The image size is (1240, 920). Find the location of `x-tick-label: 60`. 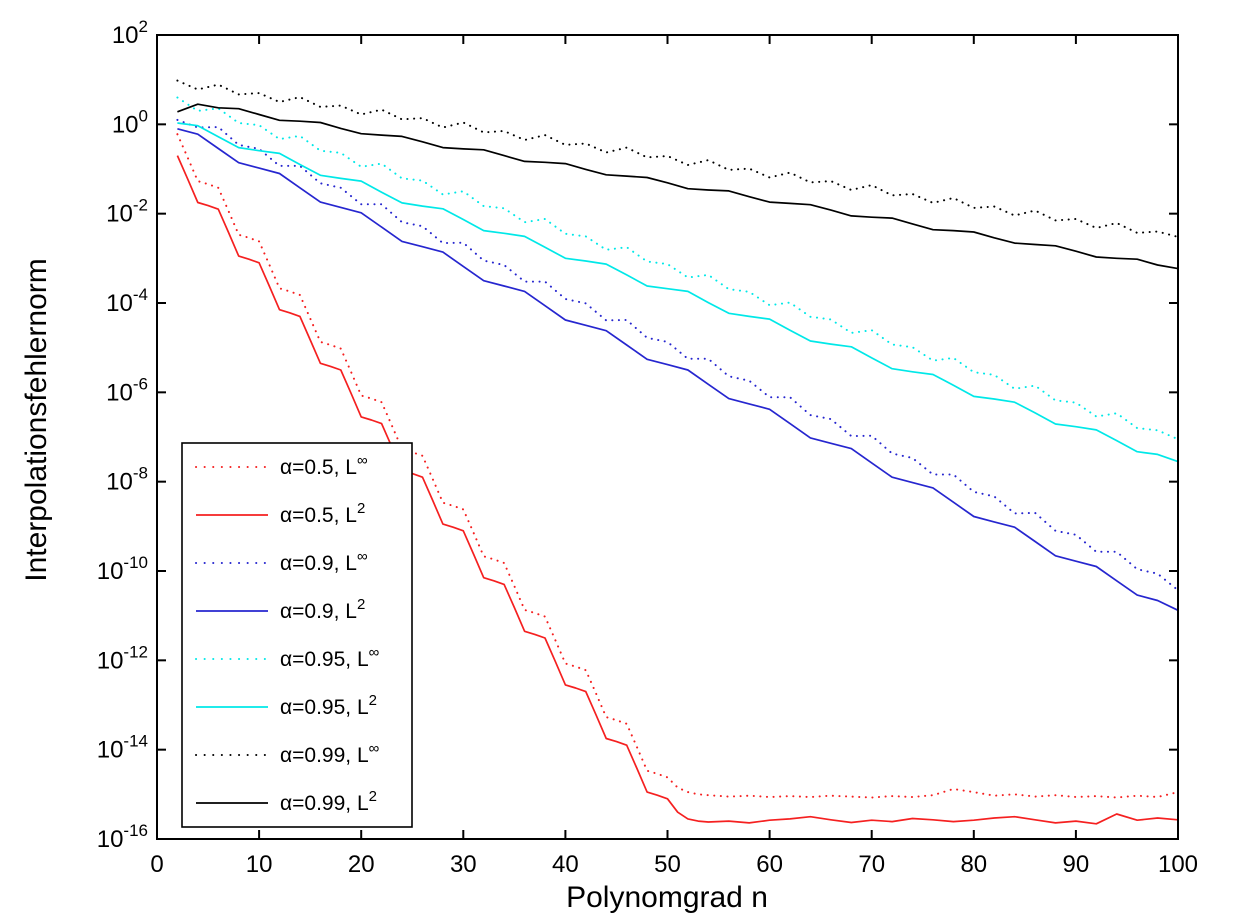

x-tick-label: 60 is located at coordinates (769, 864).